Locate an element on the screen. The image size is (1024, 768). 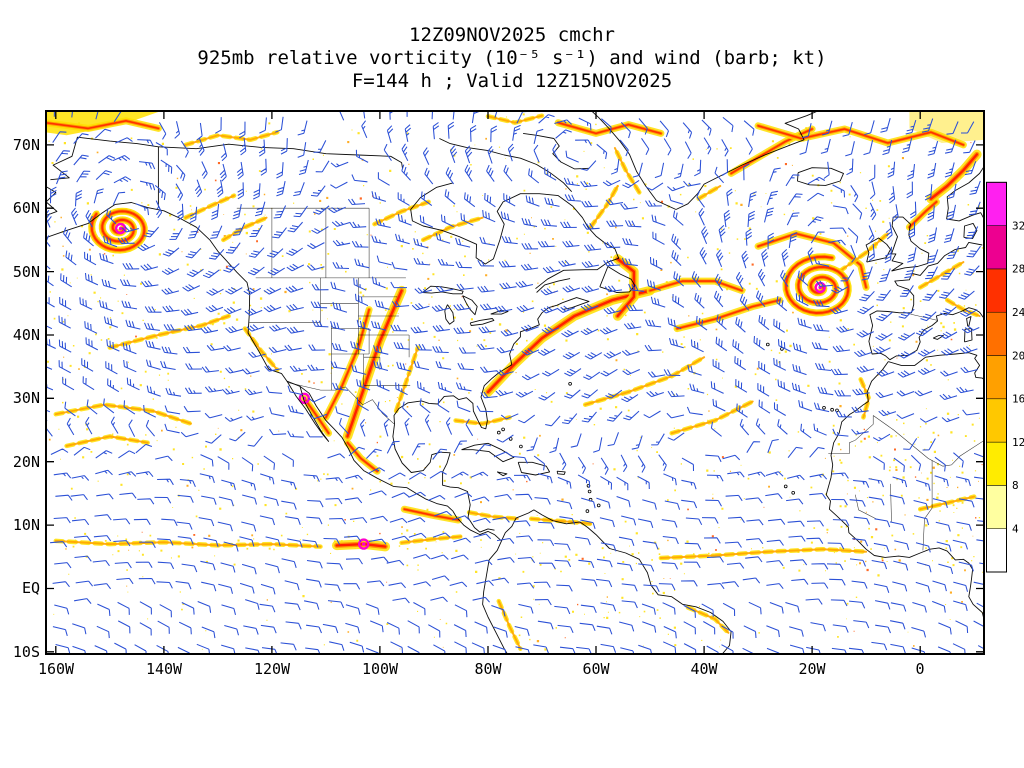
x-axis-label: 120W is located at coordinates (272, 669).